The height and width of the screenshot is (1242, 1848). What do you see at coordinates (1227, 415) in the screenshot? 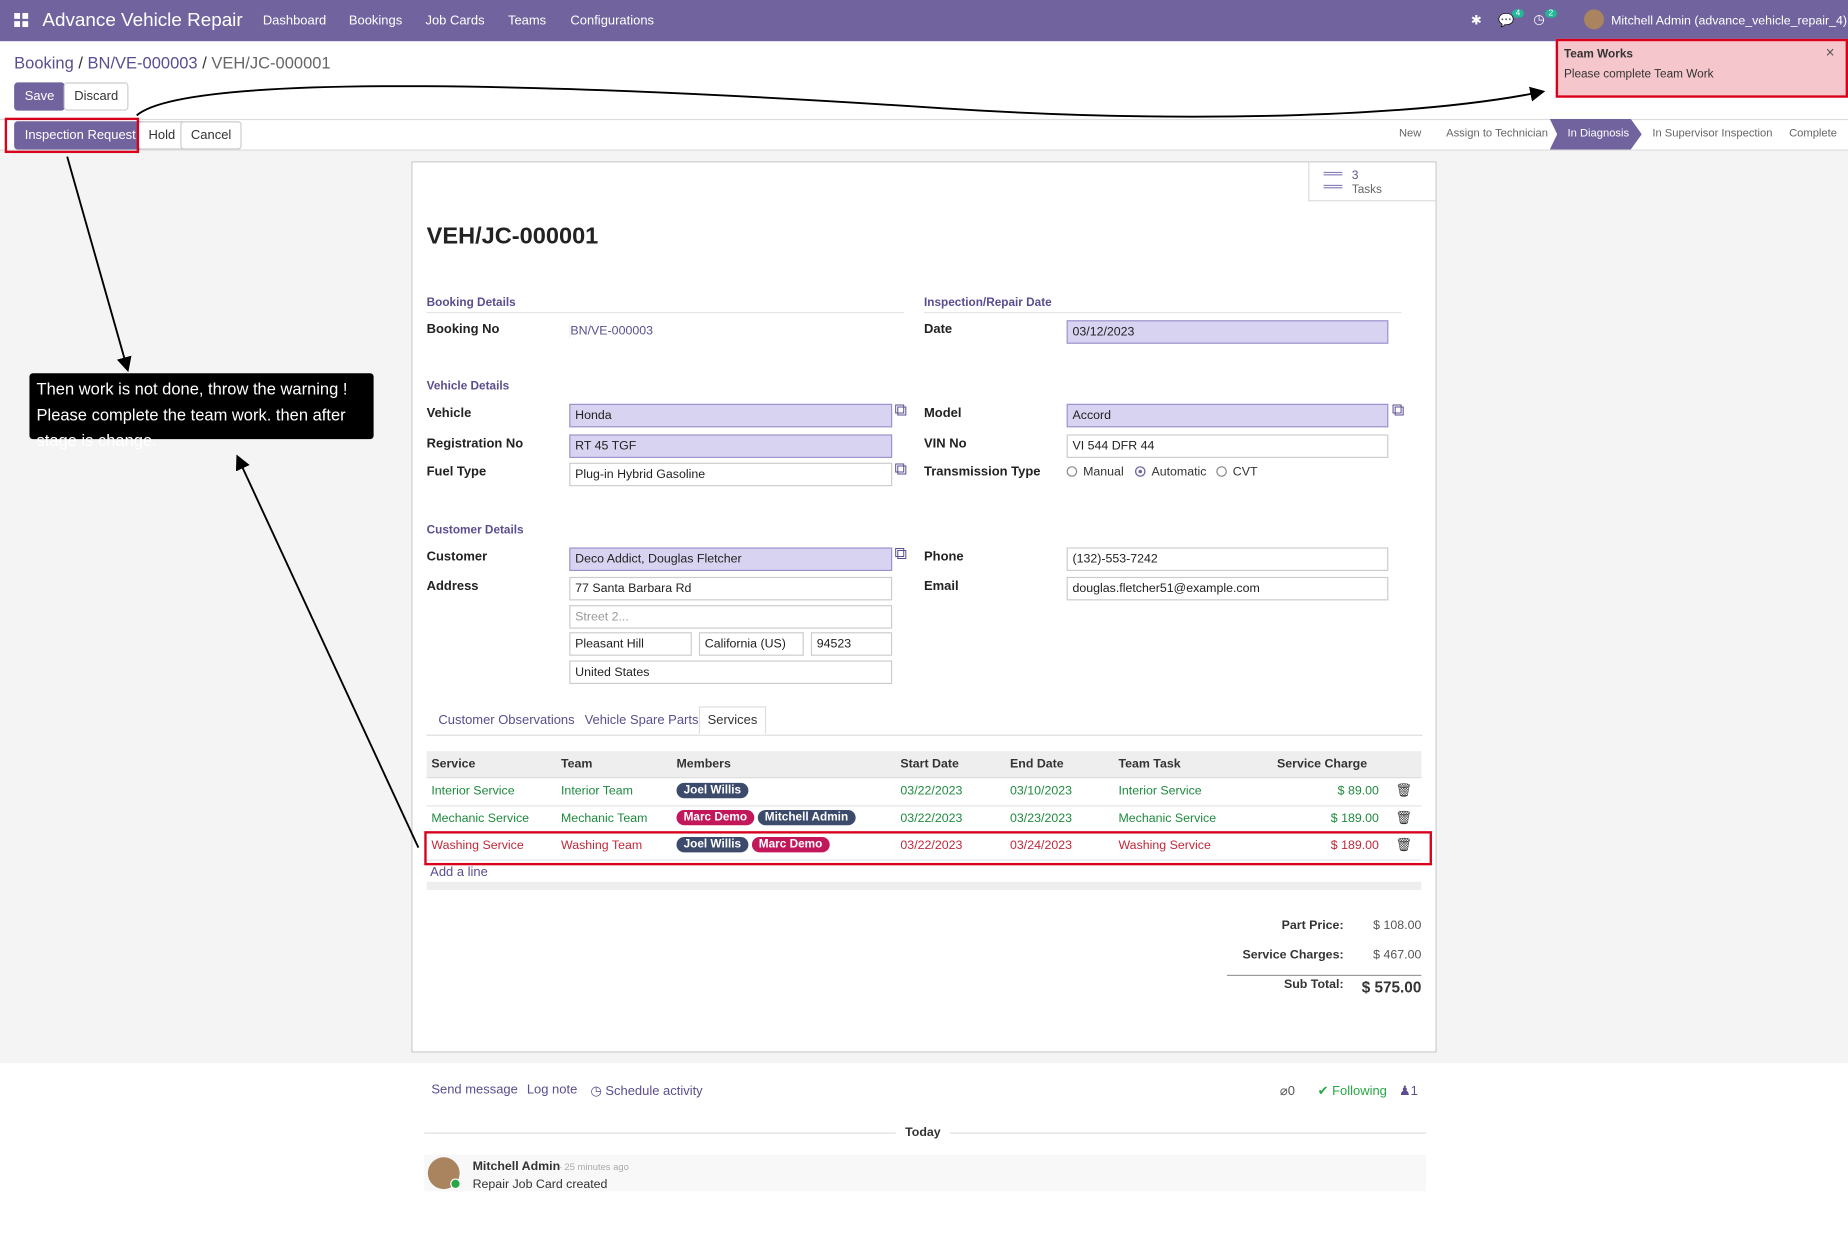
I see `field-input: Accord` at bounding box center [1227, 415].